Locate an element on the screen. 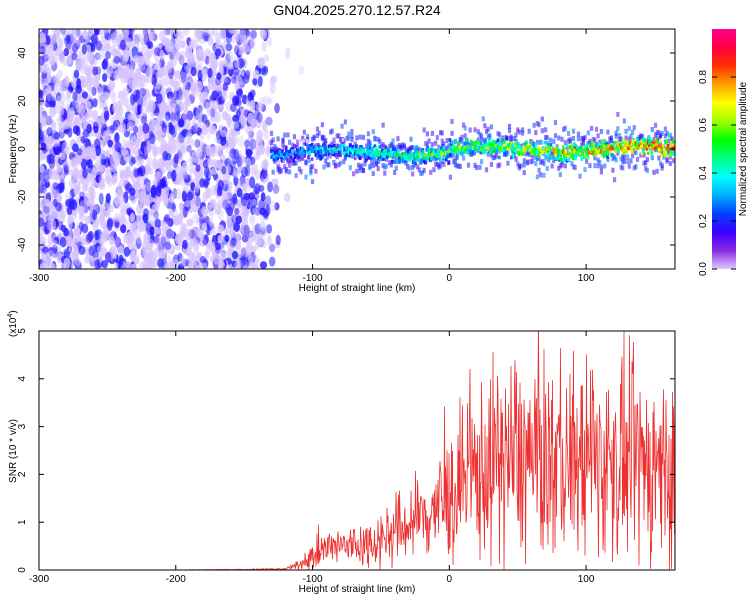  snr-multiplier-base: (x10 is located at coordinates (13, 327).